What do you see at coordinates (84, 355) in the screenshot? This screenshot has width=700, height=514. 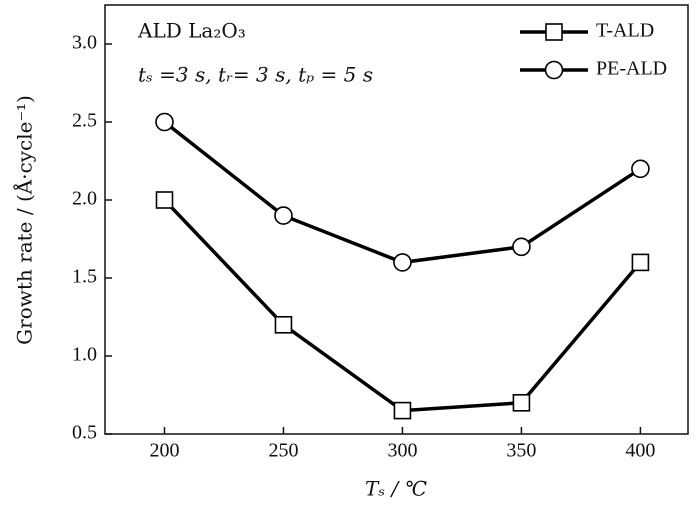 I see `y-tick-label: 1.0` at bounding box center [84, 355].